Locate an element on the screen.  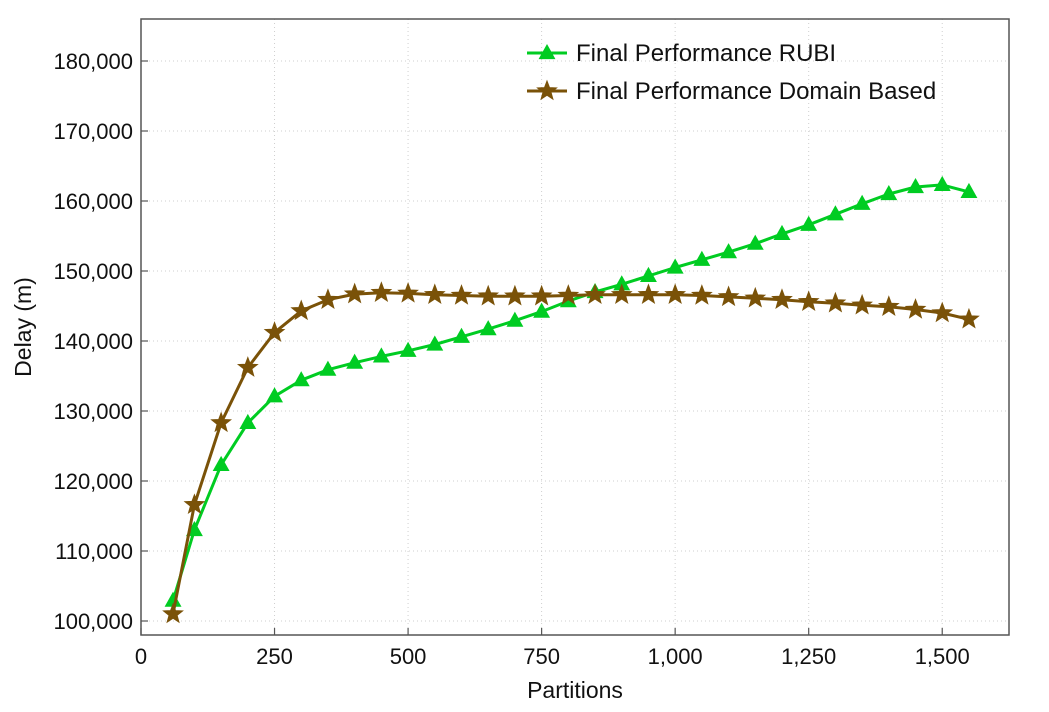
y-tick-label: 170,000 is located at coordinates (93, 131).